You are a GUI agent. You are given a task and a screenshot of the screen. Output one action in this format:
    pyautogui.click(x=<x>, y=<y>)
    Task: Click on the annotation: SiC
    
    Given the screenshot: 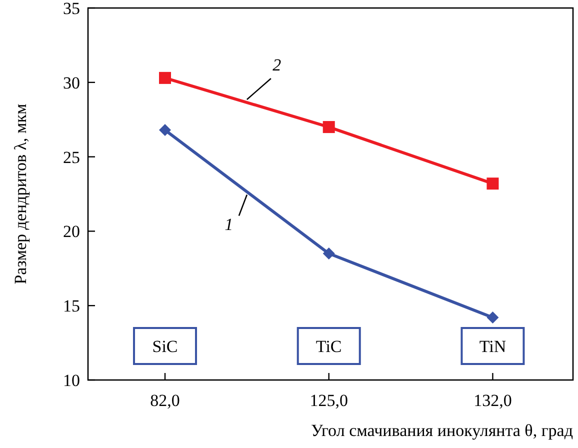 What is the action you would take?
    pyautogui.click(x=165, y=346)
    